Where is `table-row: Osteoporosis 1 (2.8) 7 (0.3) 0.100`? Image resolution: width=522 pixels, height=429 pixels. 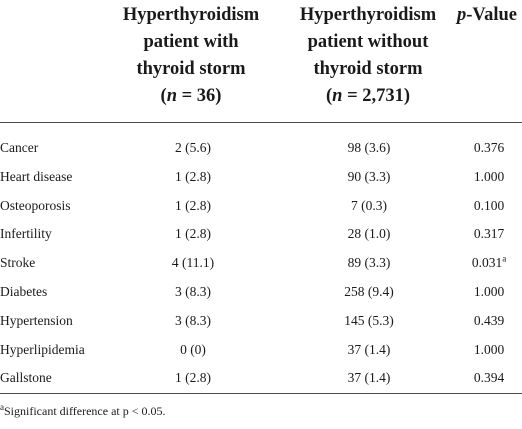
table-row: Osteoporosis 1 (2.8) 7 (0.3) 0.100 is located at coordinates (261, 206).